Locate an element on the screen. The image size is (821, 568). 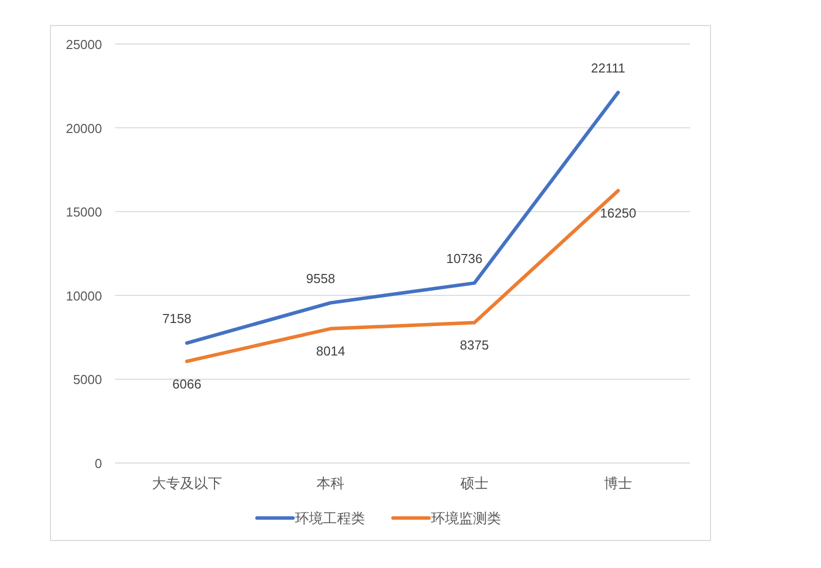
data-label: 8375 is located at coordinates (474, 345).